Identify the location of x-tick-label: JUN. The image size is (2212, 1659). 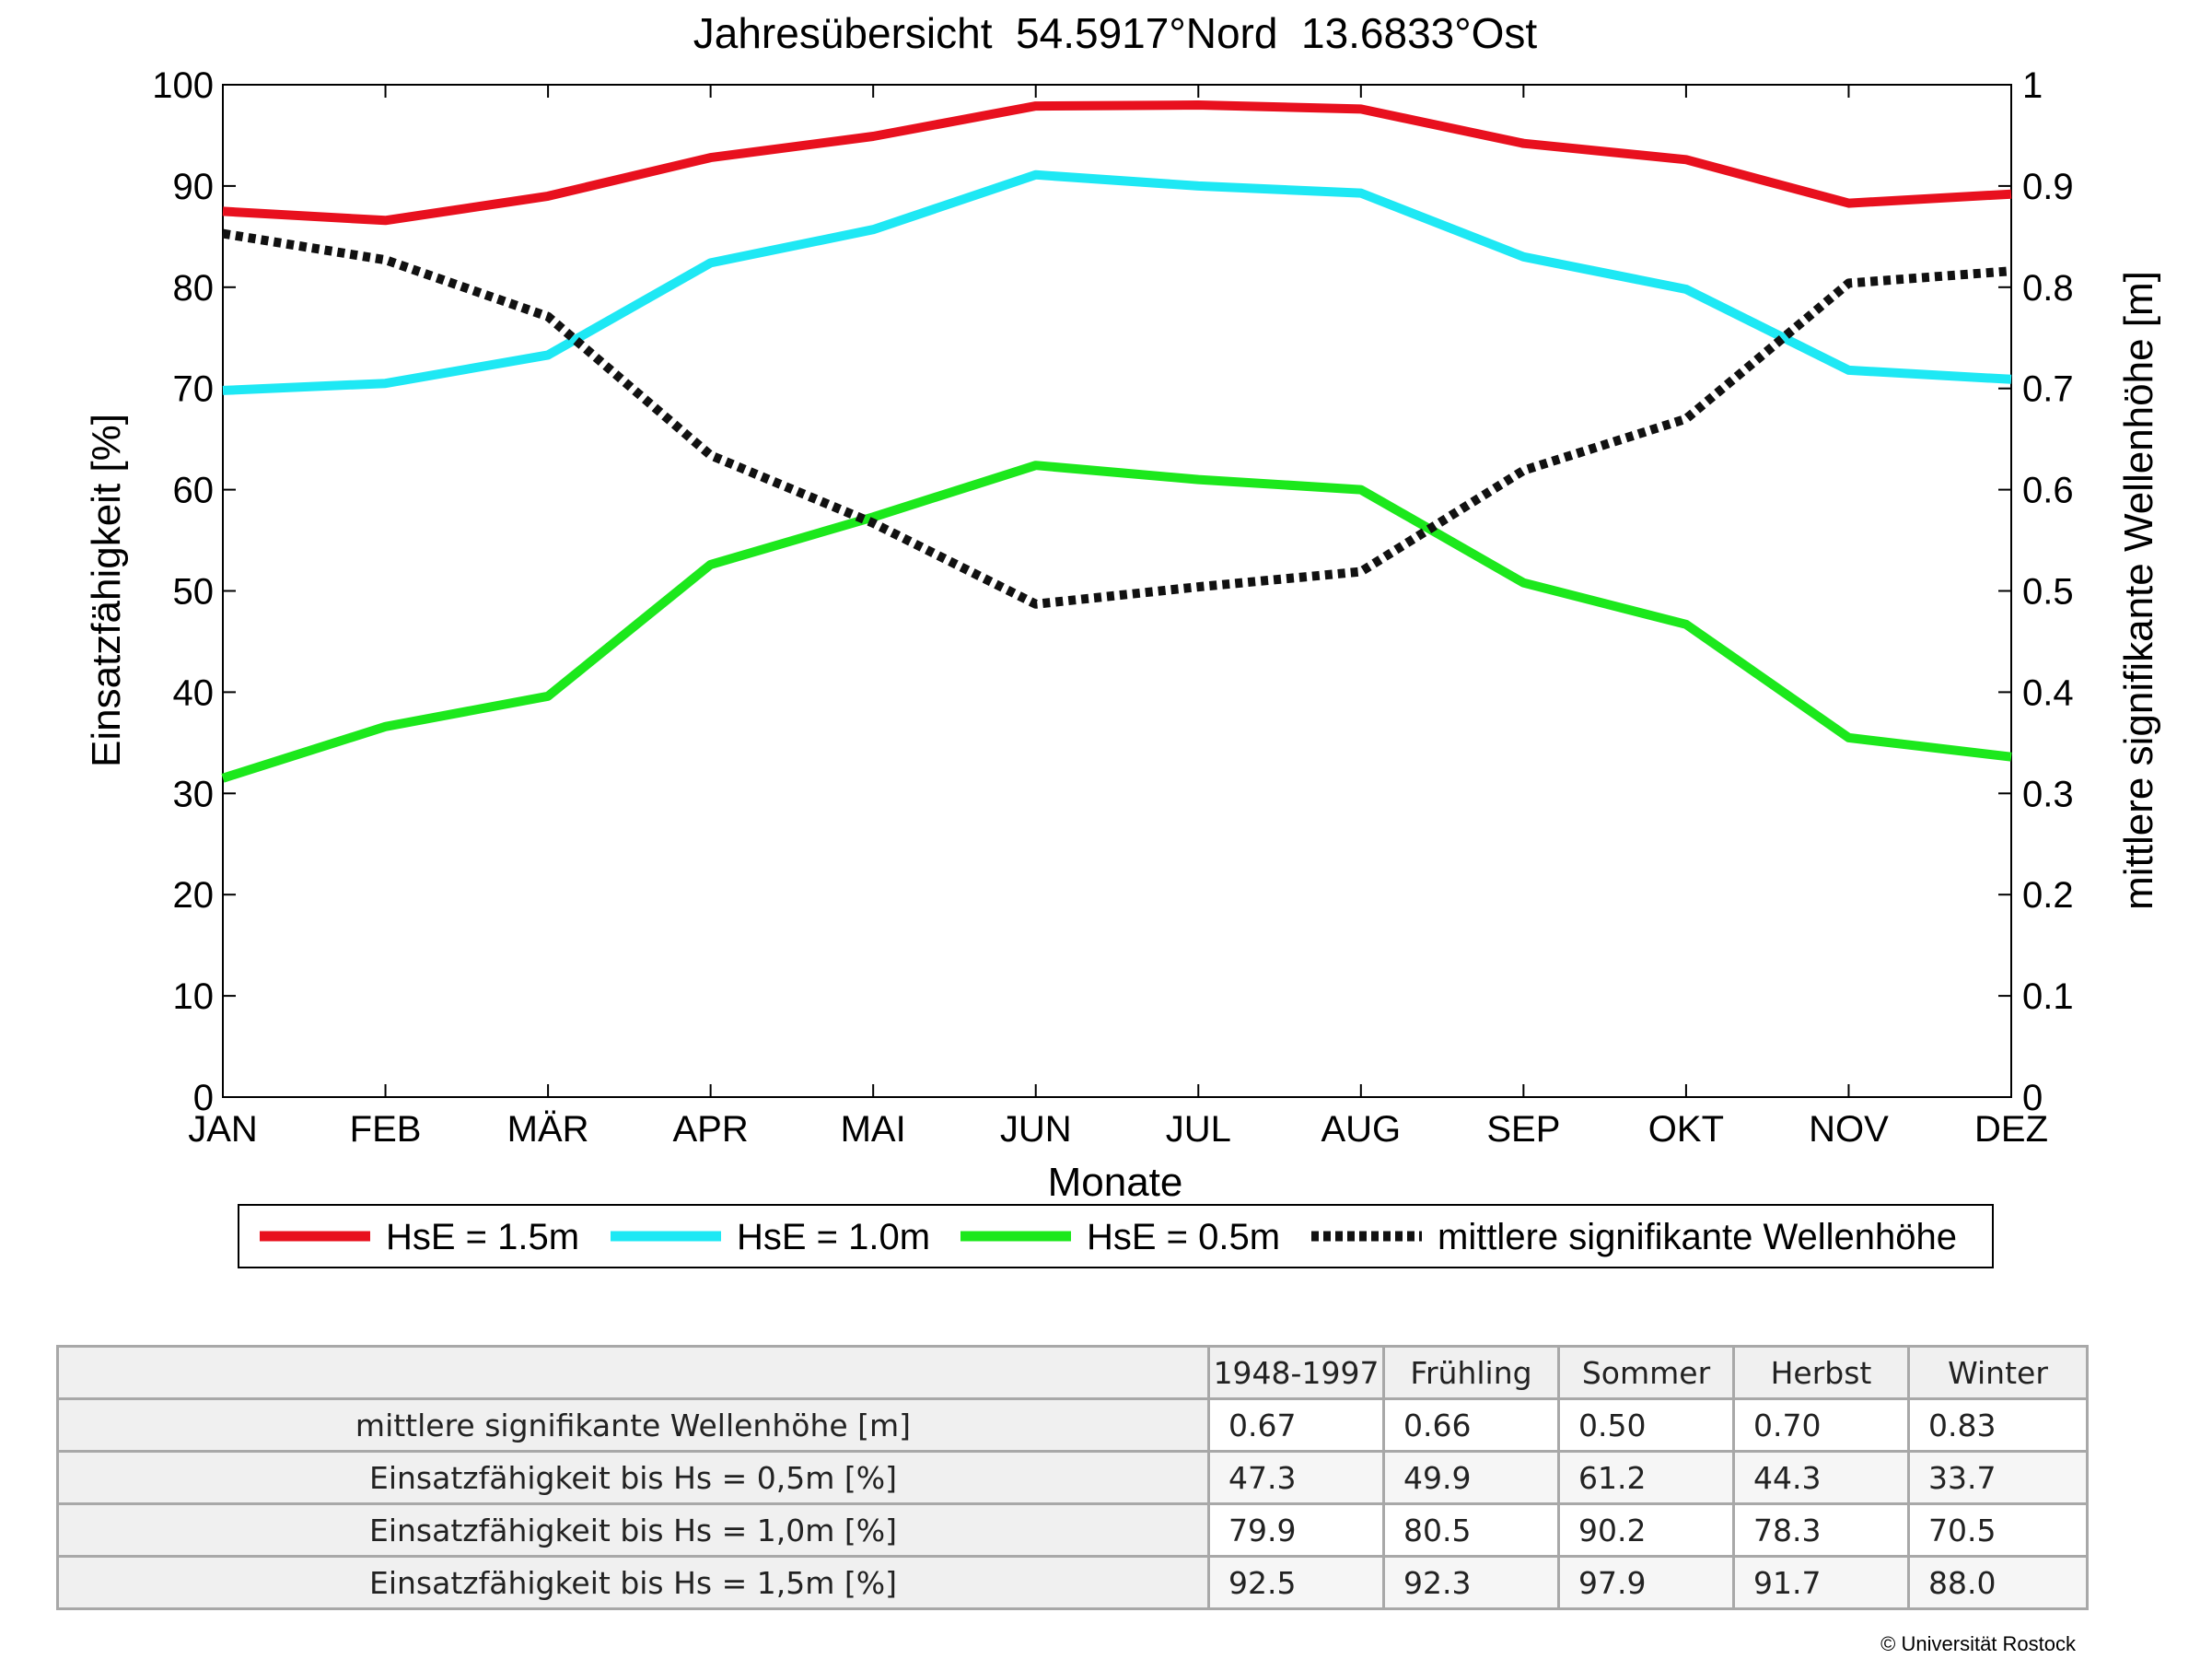
(1036, 1129).